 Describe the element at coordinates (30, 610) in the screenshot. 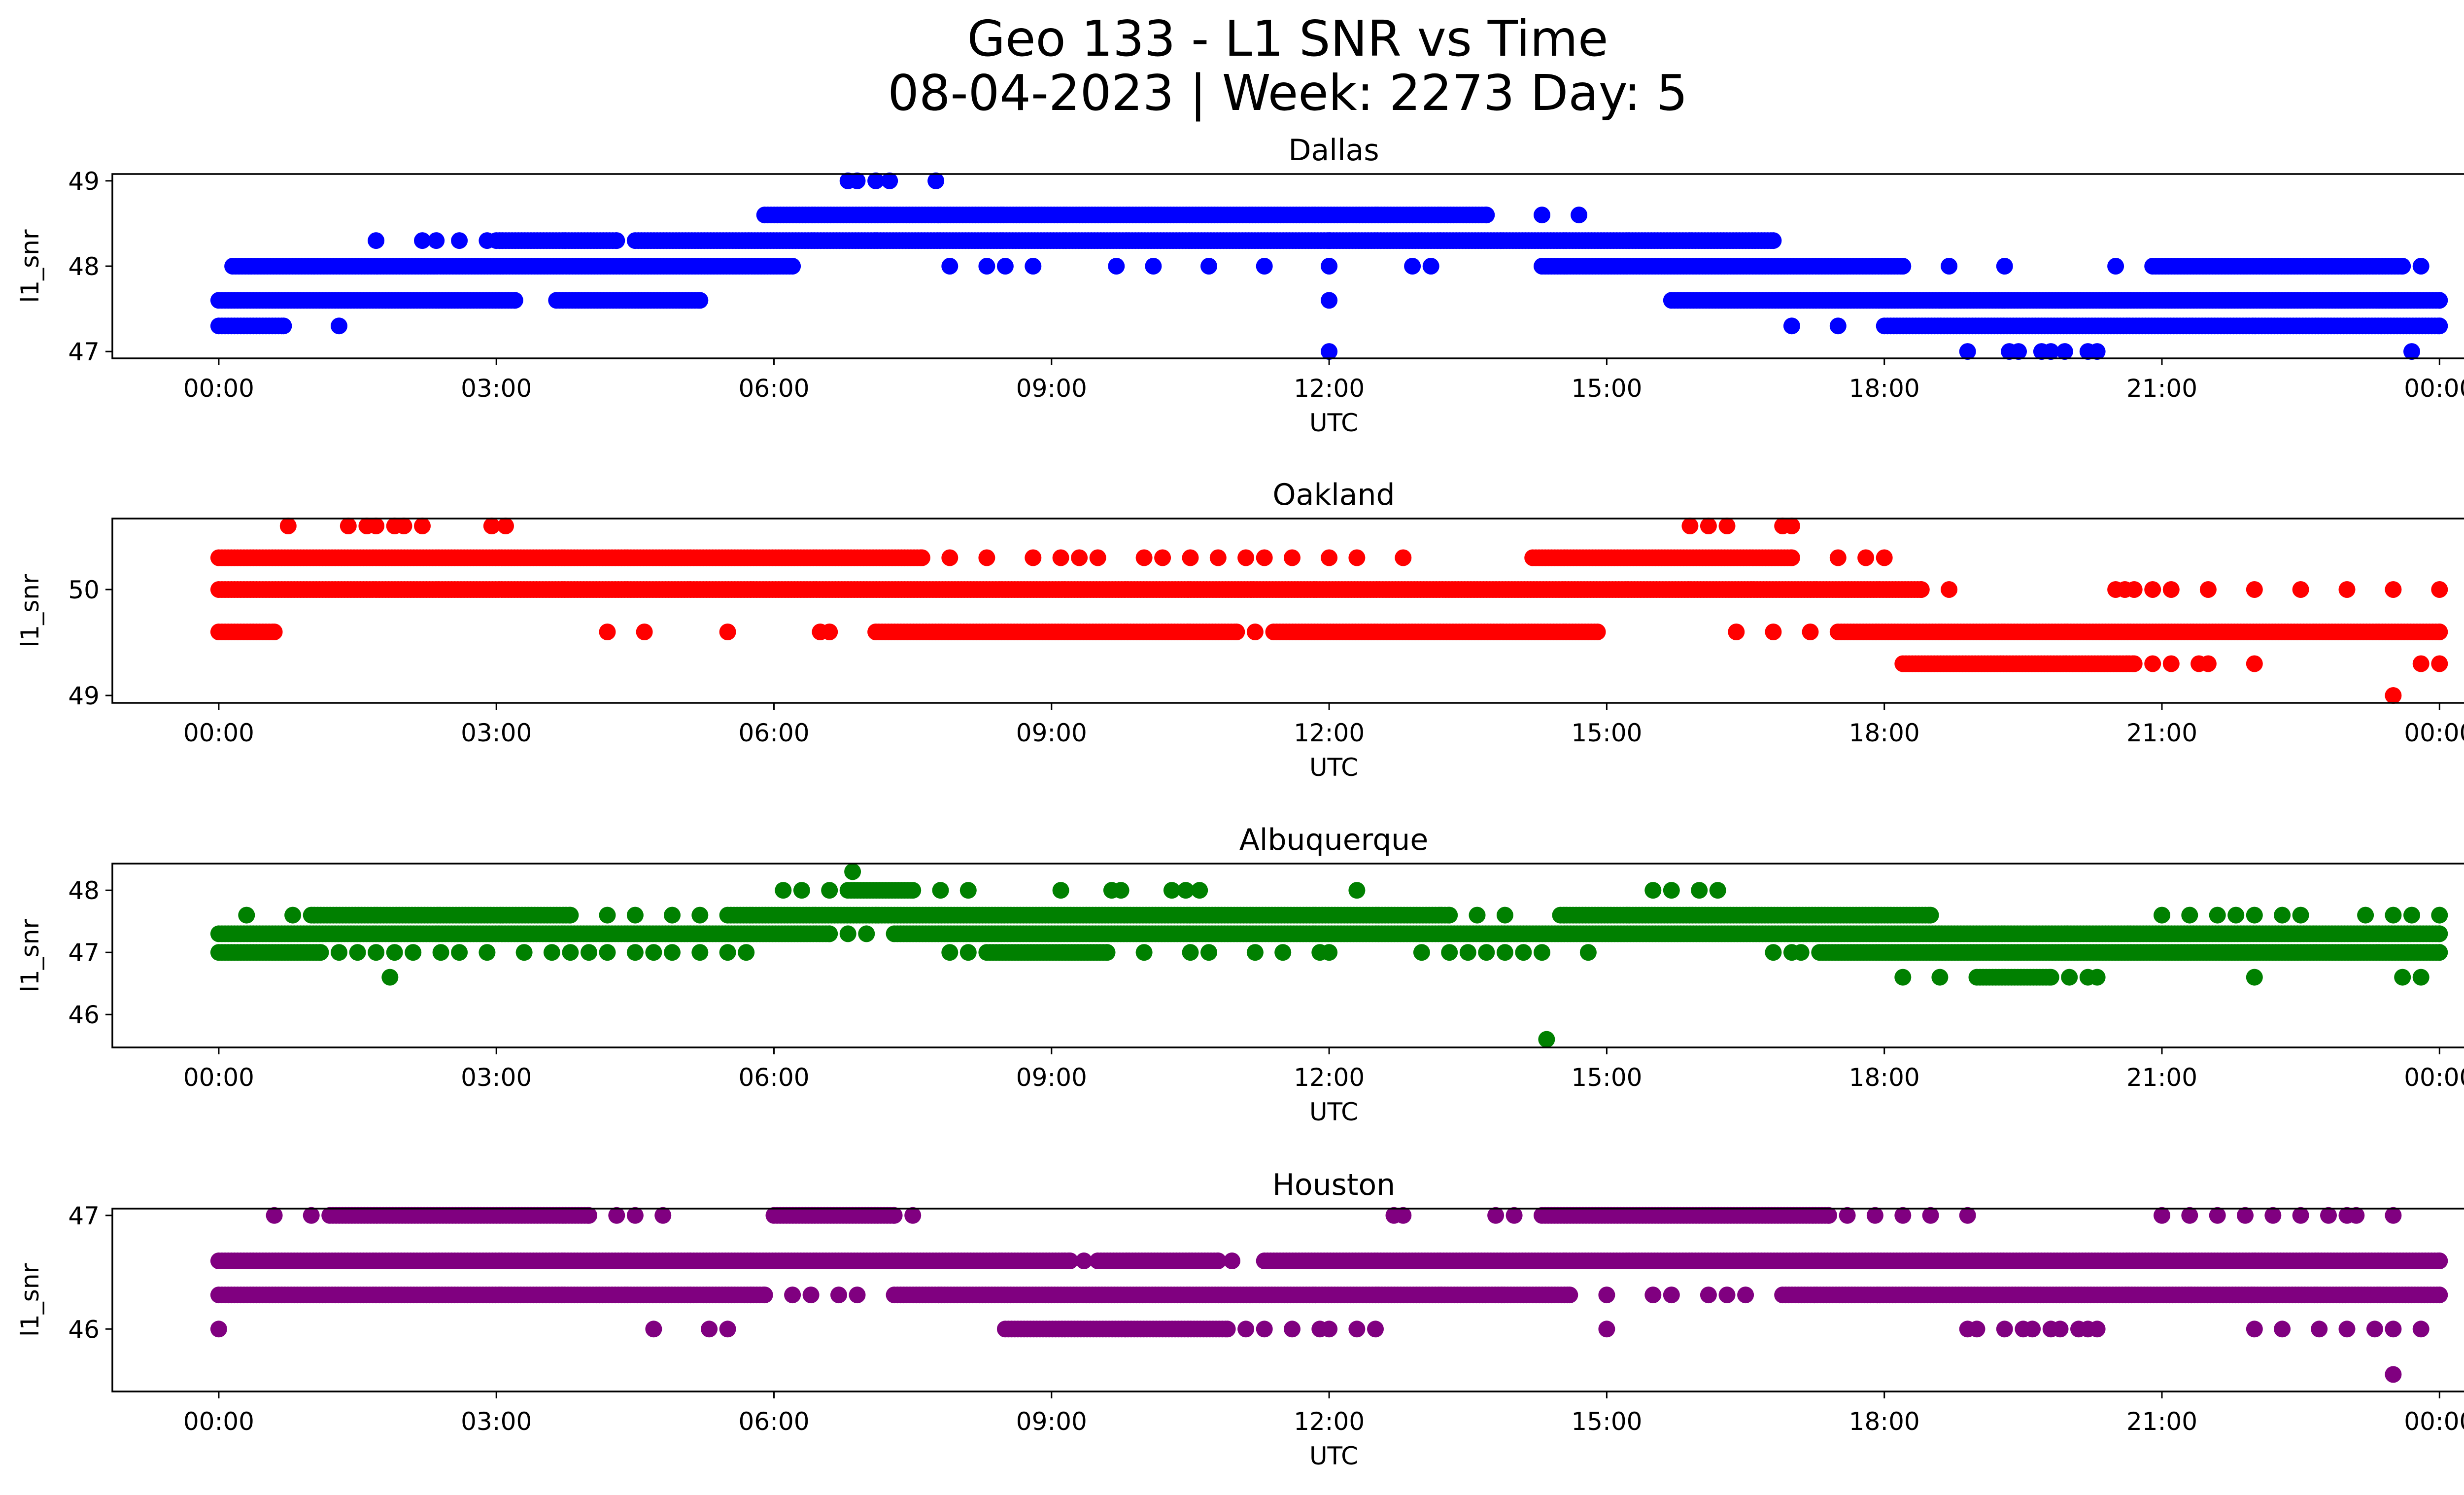

I see `oakland-y-label: l1_snr` at that location.